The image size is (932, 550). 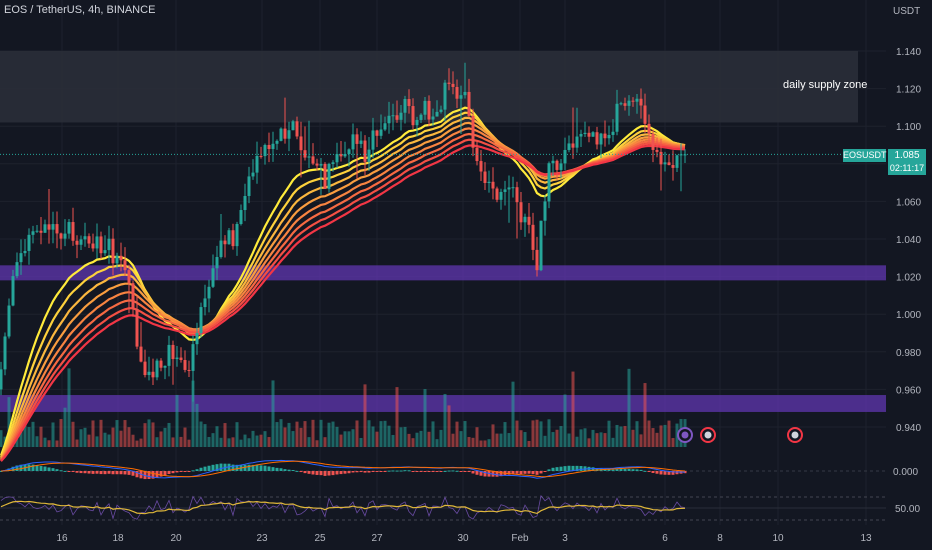 I want to click on price-tick-label: 1.120, so click(x=908, y=90).